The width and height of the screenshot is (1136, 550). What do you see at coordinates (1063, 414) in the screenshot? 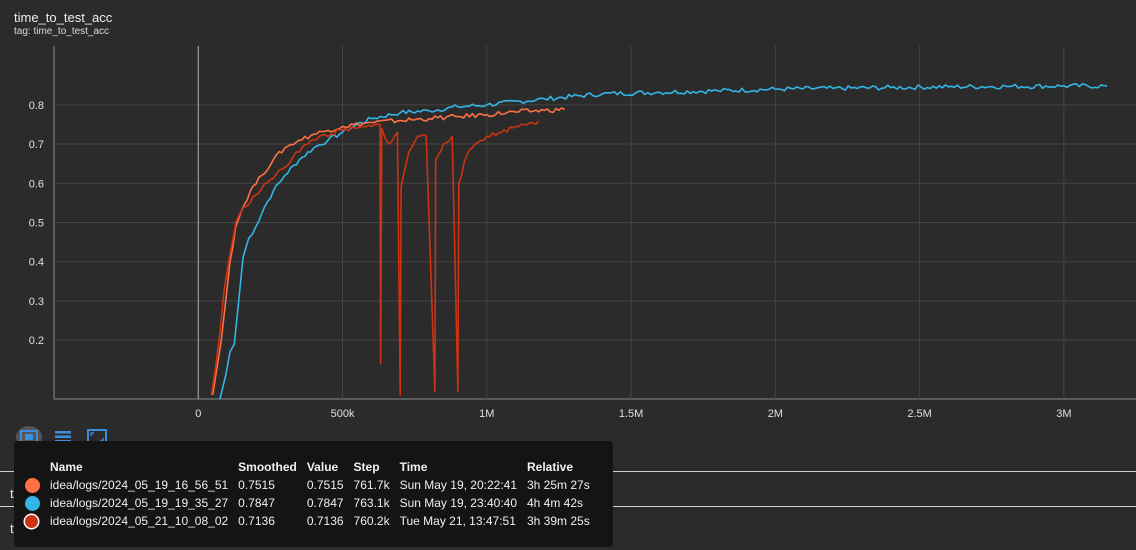
I see `x-tick-label: 3M` at bounding box center [1063, 414].